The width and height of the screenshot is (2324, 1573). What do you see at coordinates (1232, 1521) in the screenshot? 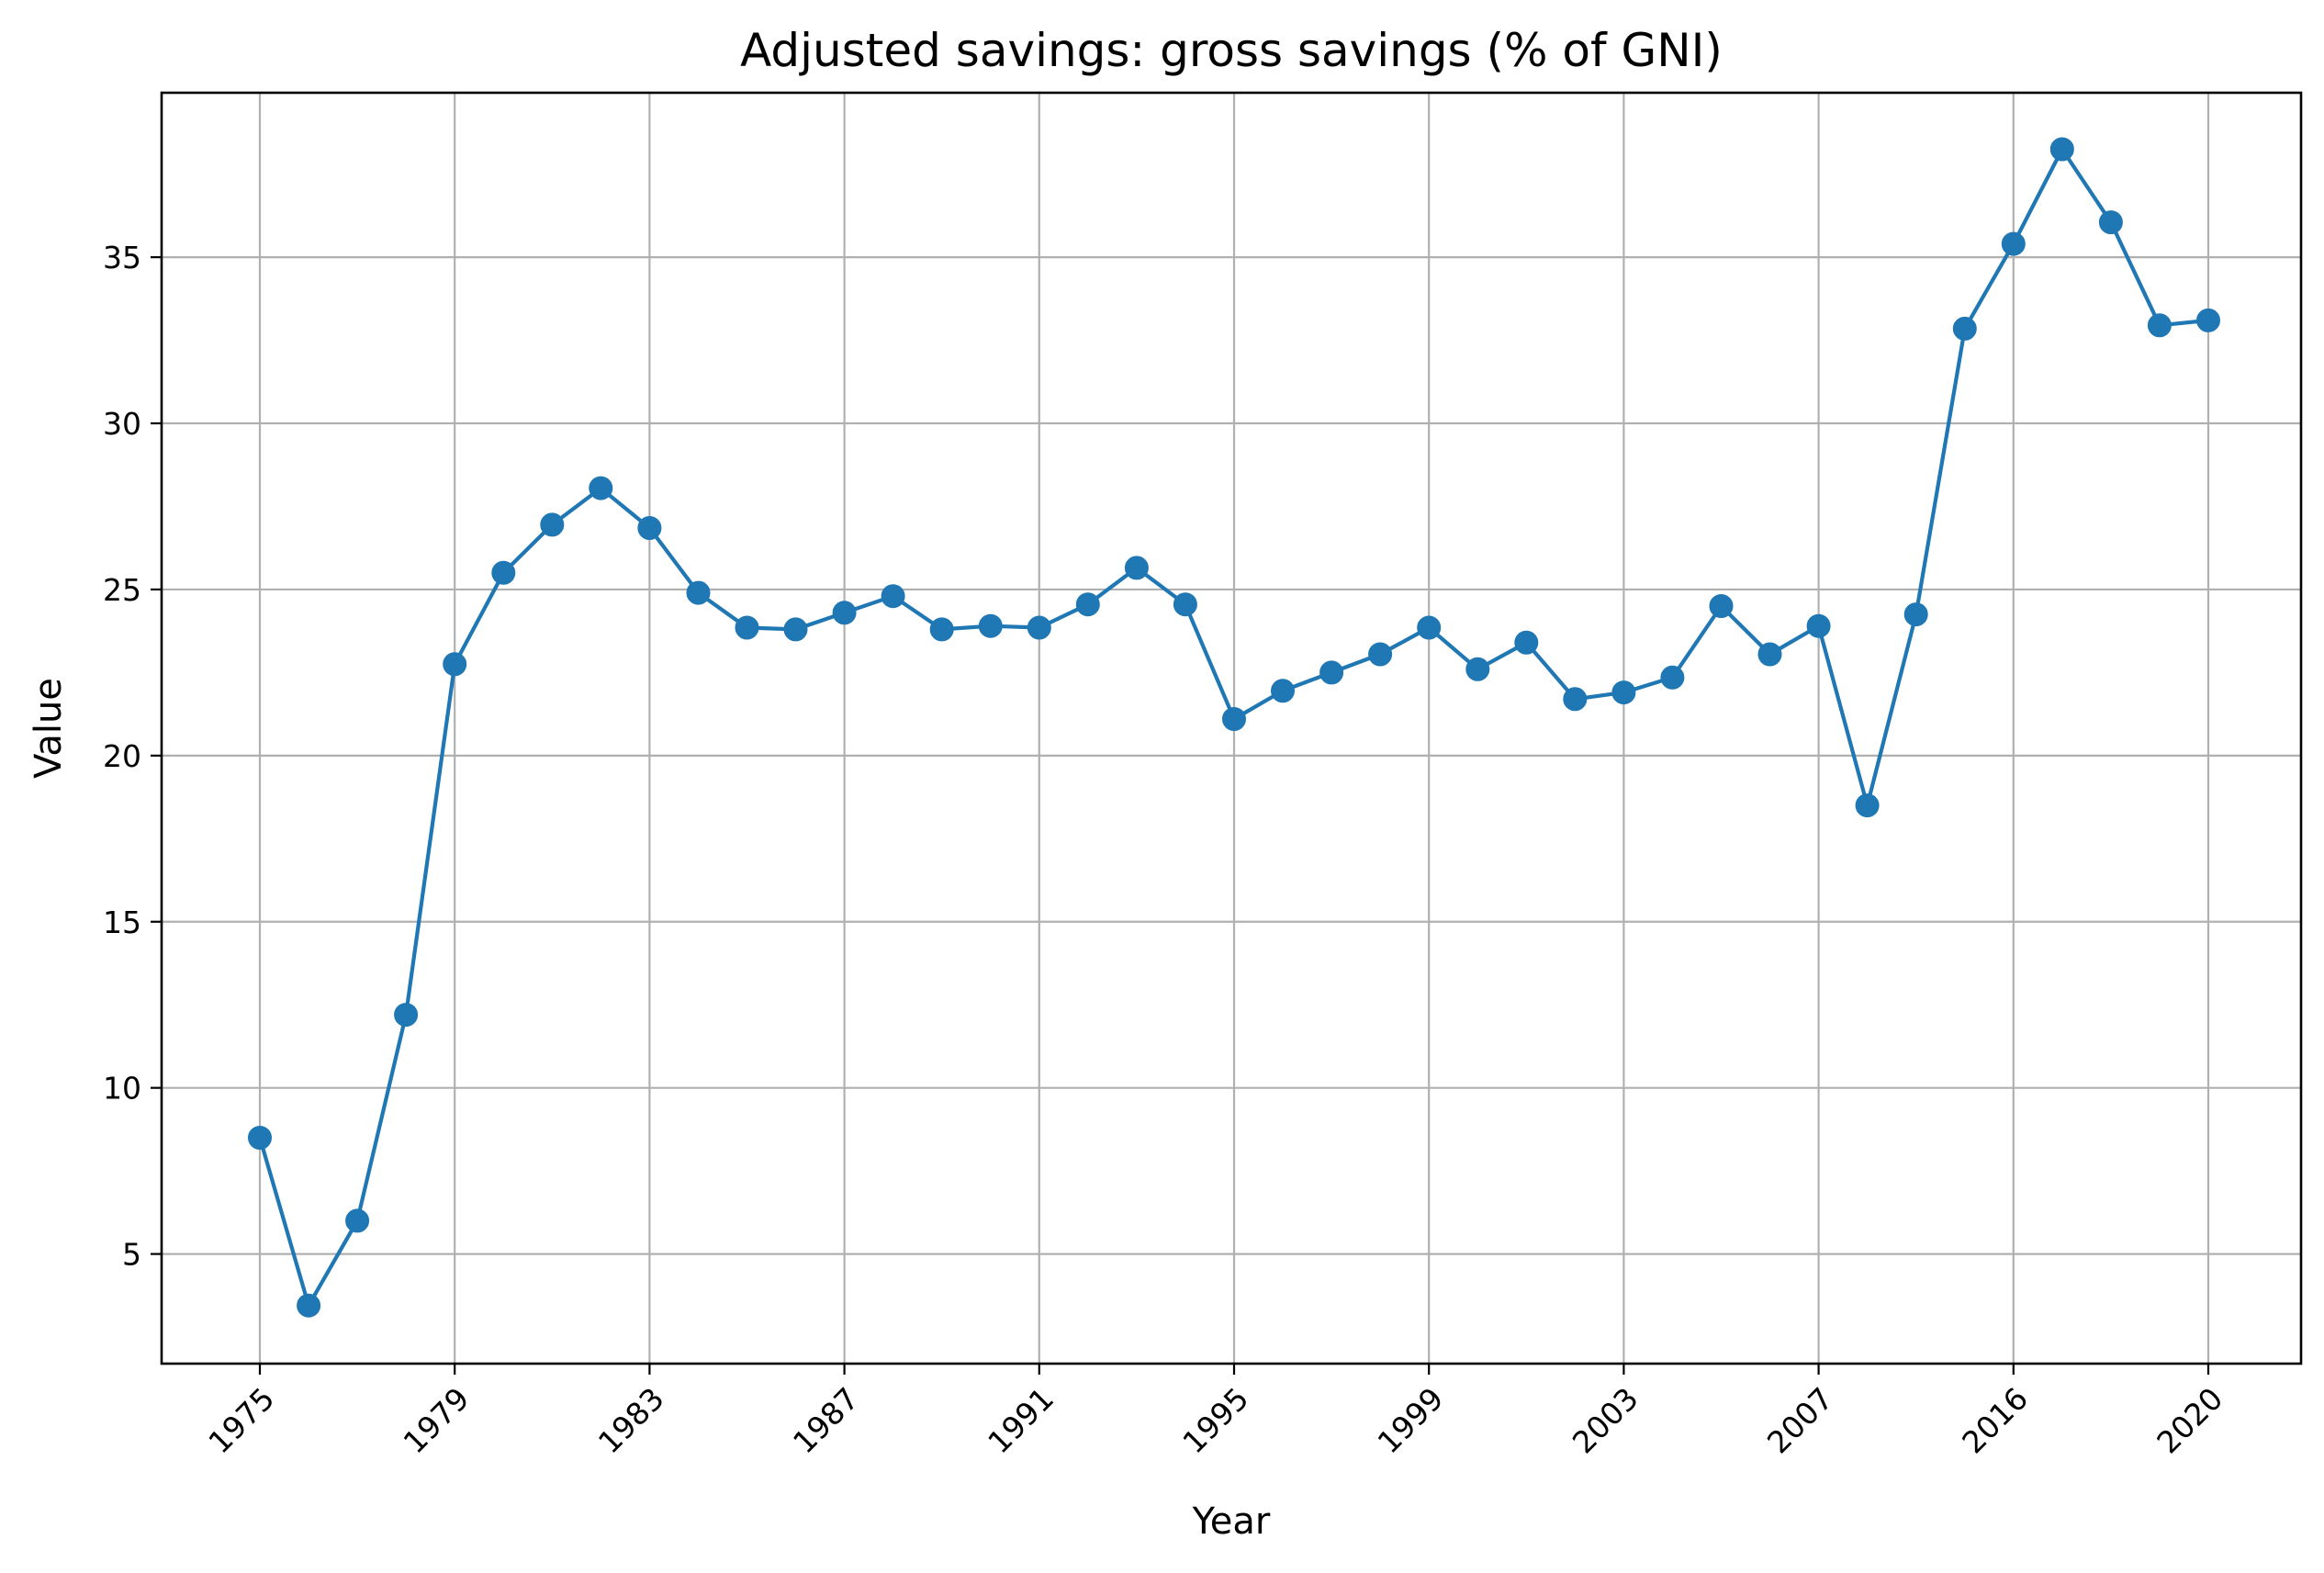
I see `x-axis-title: Year` at bounding box center [1232, 1521].